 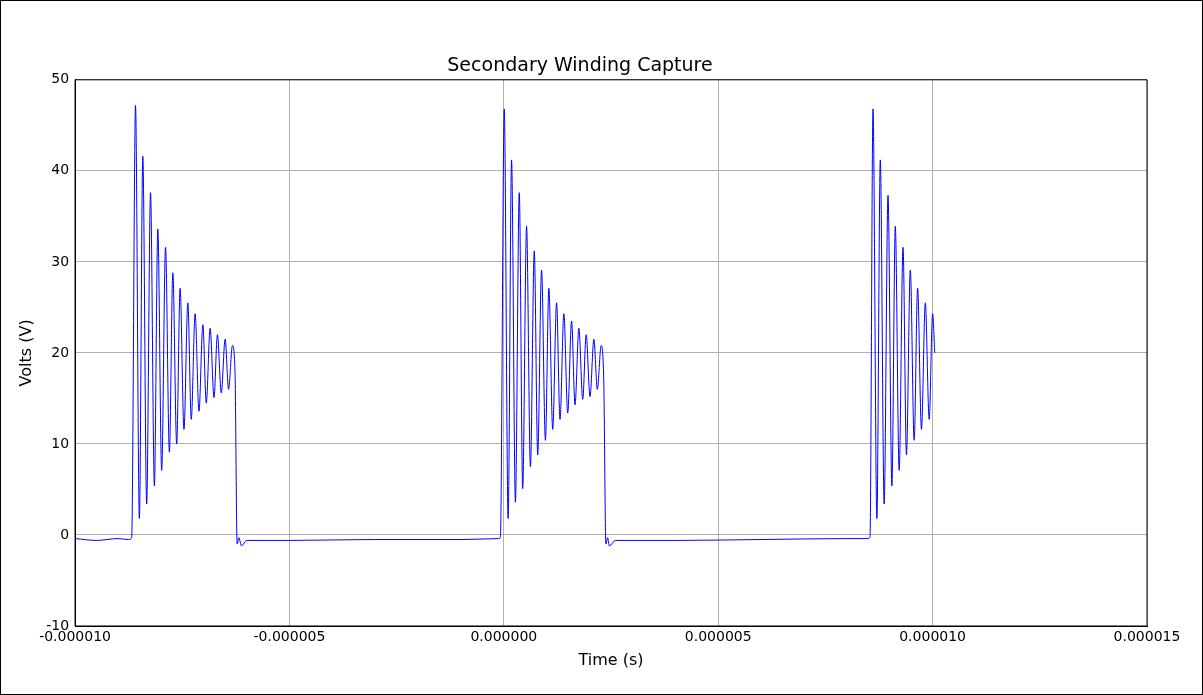 What do you see at coordinates (504, 636) in the screenshot?
I see `x-tick-label: 0.000000` at bounding box center [504, 636].